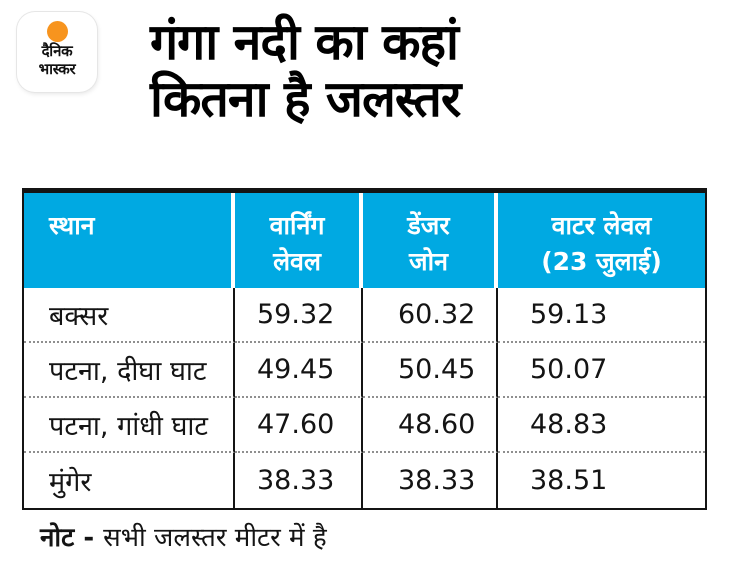 The image size is (730, 570). Describe the element at coordinates (430, 425) in the screenshot. I see `cell-danger-zone: 48.60` at that location.